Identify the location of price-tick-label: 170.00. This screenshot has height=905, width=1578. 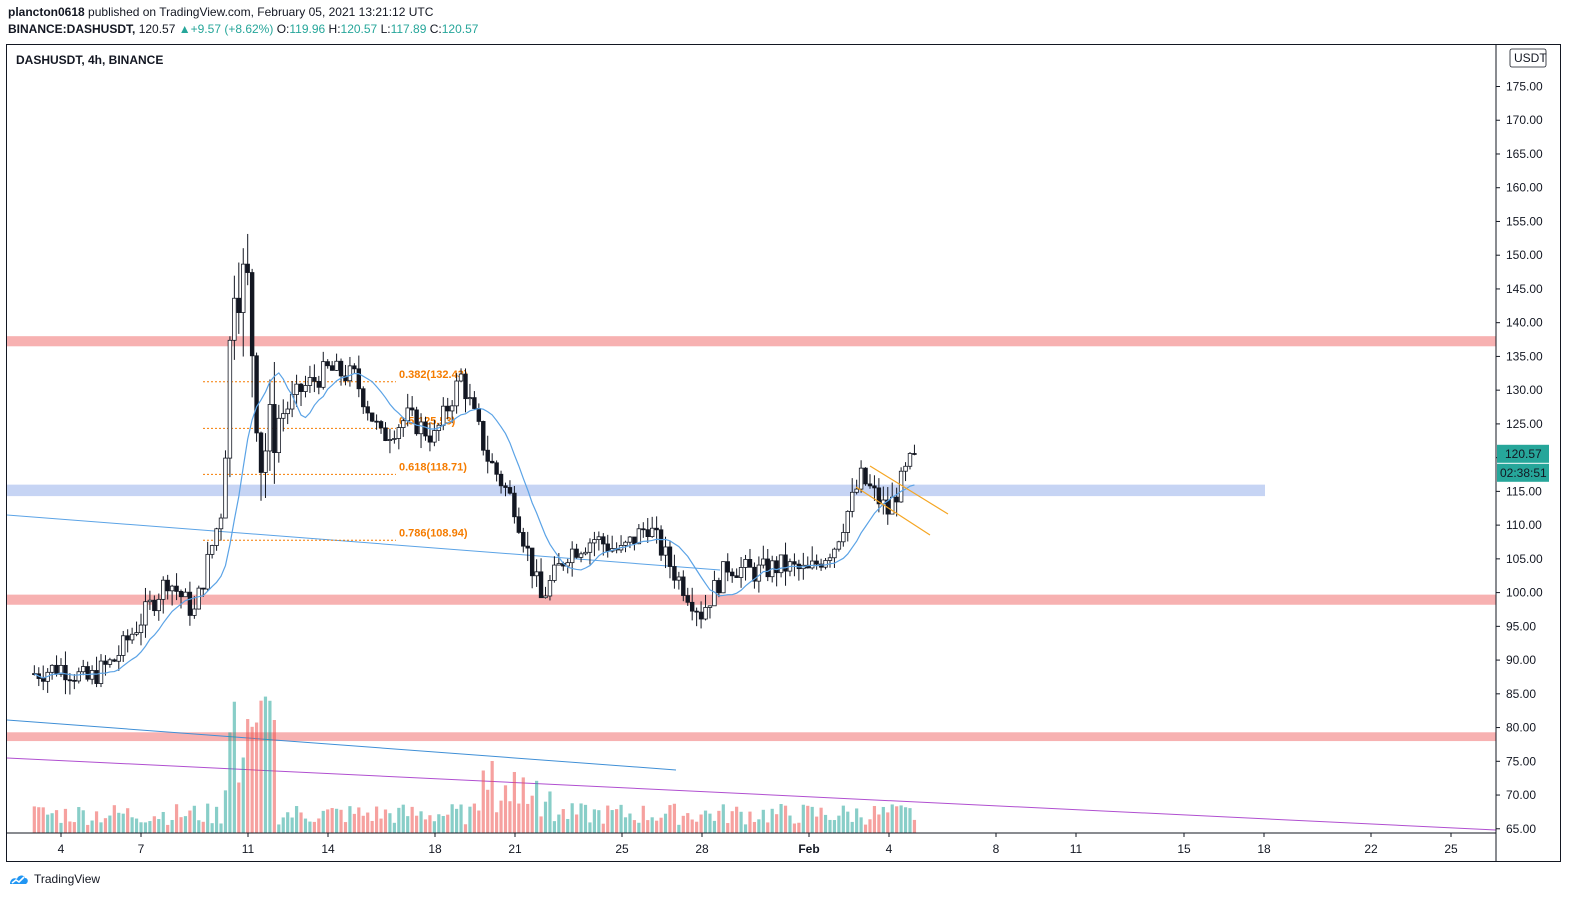
(1524, 120).